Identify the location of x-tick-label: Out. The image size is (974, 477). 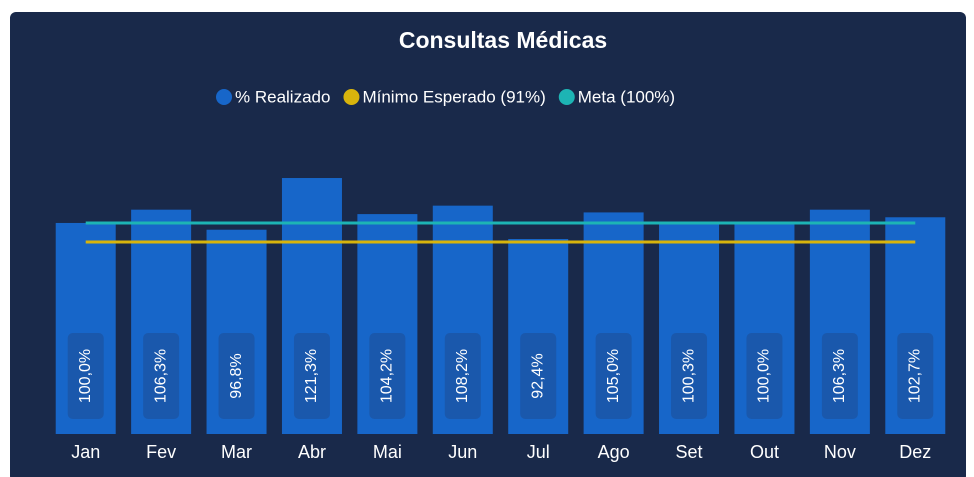
(764, 452).